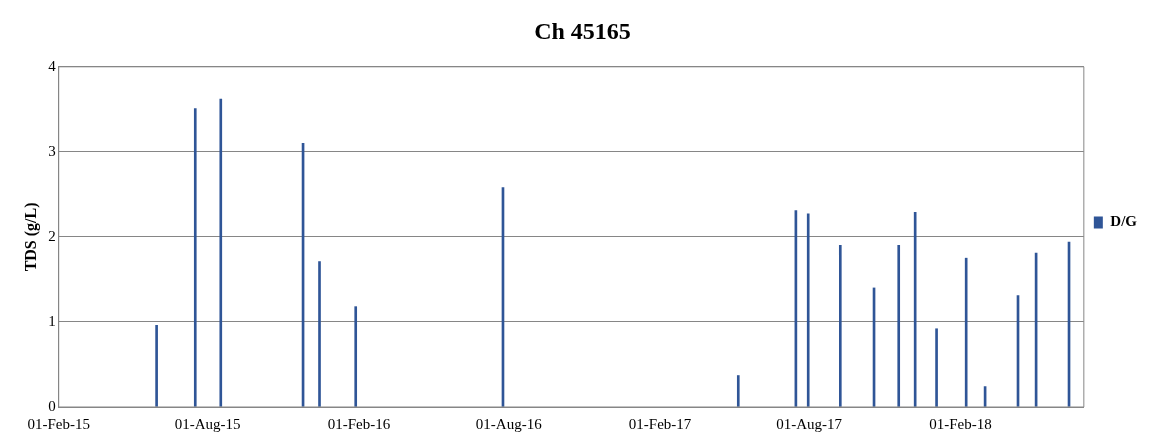  I want to click on y-tick-label: 0, so click(52, 405).